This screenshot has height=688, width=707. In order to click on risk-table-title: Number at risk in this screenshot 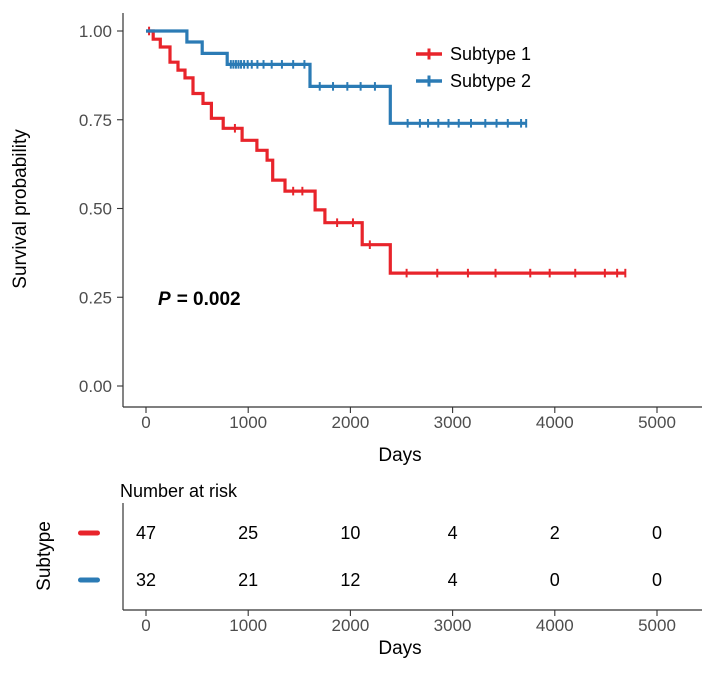, I will do `click(179, 491)`.